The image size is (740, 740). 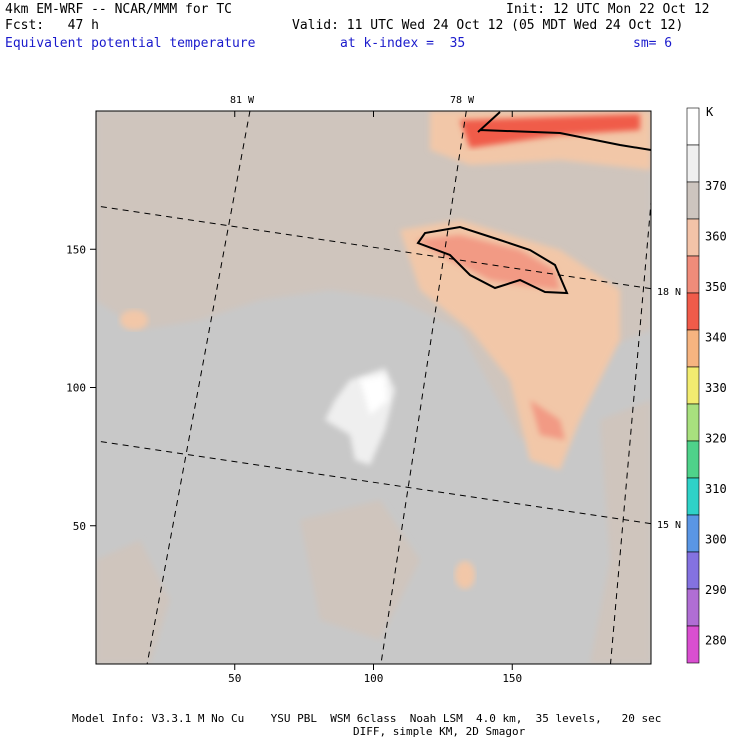 I want to click on y-tick-label: 100, so click(x=76, y=388).